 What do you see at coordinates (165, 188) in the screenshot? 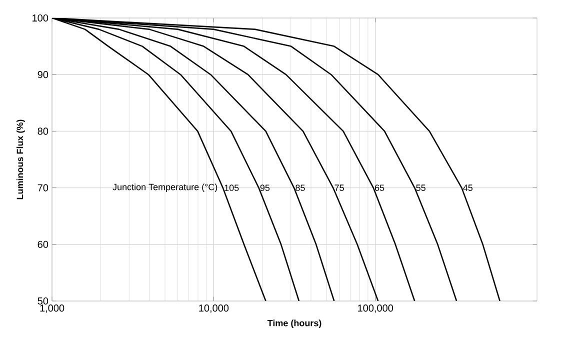
I see `annotation: Junction Temperature (°C)` at bounding box center [165, 188].